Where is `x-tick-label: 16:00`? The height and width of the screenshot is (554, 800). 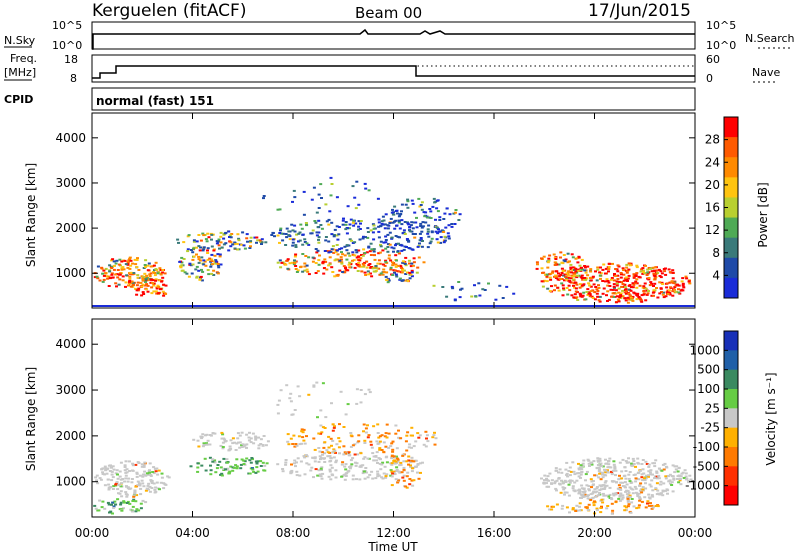 x-tick-label: 16:00 is located at coordinates (494, 533).